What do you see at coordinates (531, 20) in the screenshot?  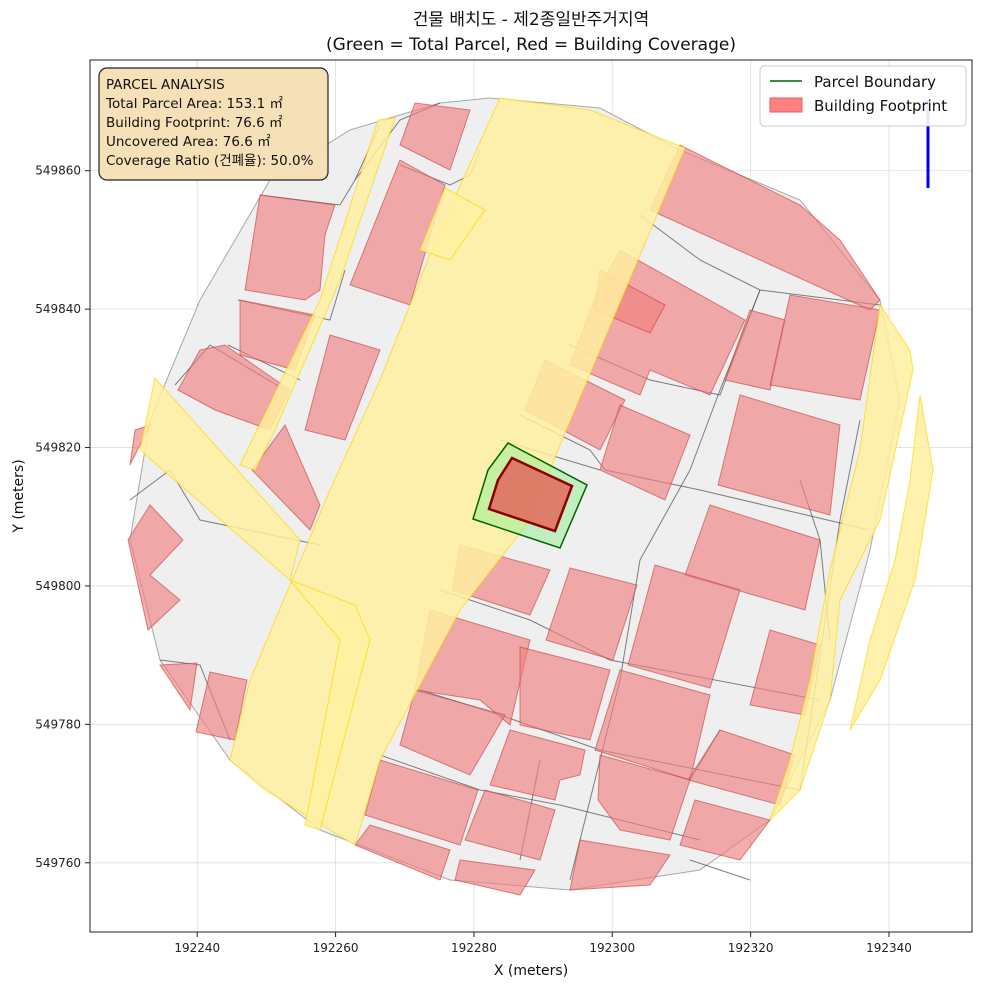 I see `chart-title: 건물 배치도 - 제2종일반주거지역` at bounding box center [531, 20].